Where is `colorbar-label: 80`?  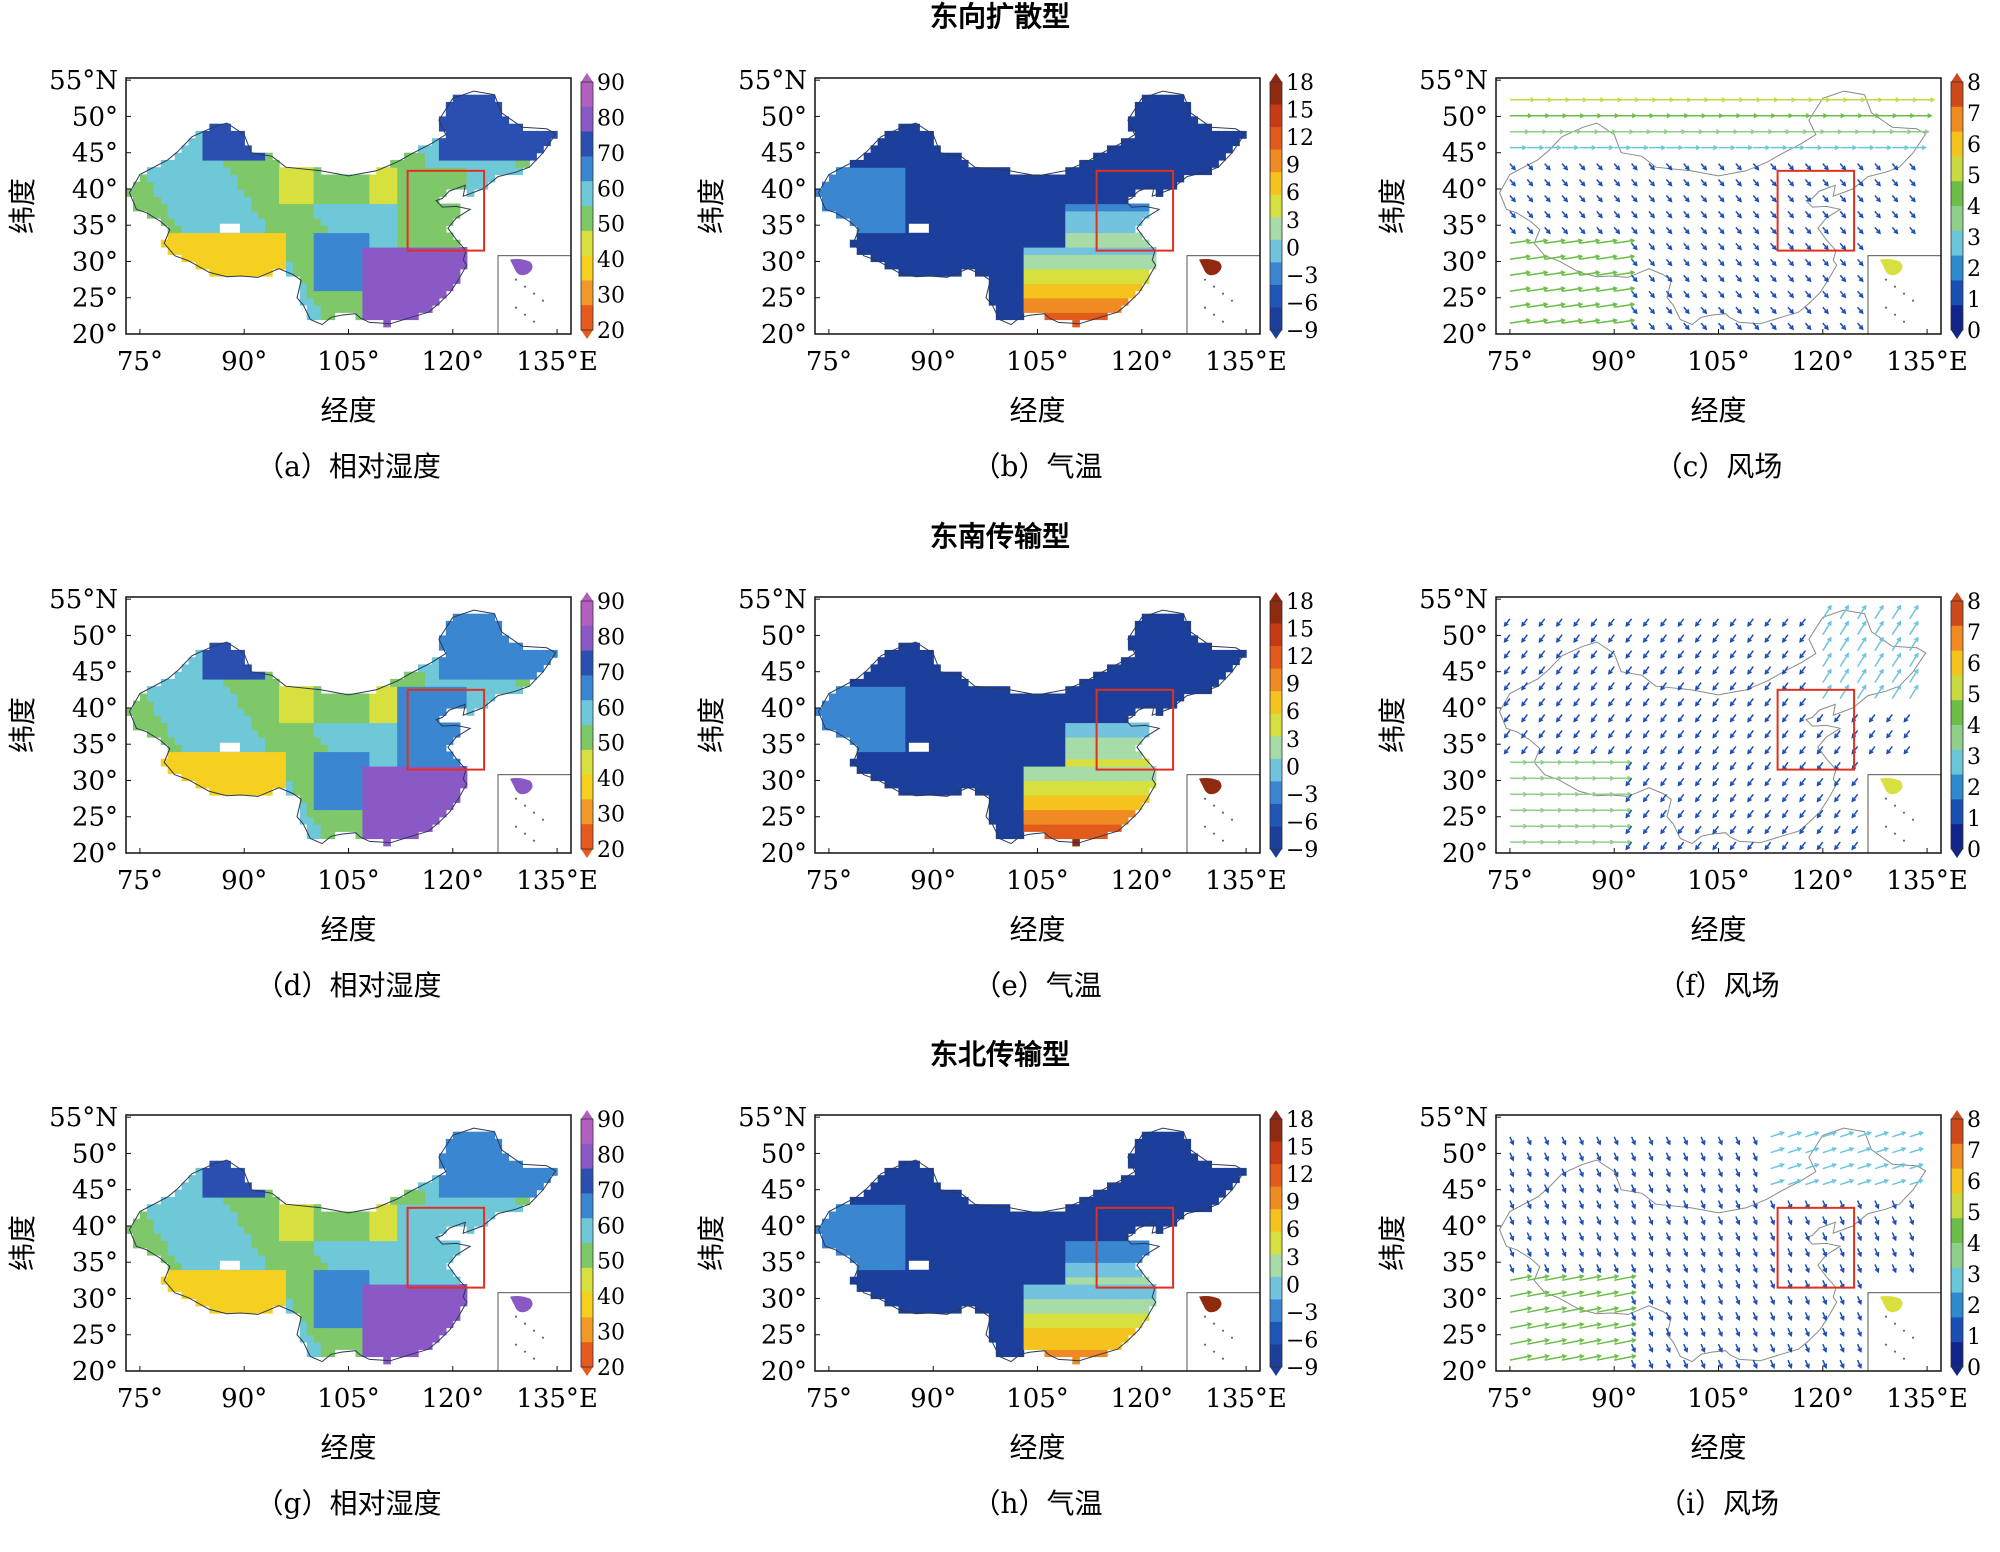
colorbar-label: 80 is located at coordinates (611, 637).